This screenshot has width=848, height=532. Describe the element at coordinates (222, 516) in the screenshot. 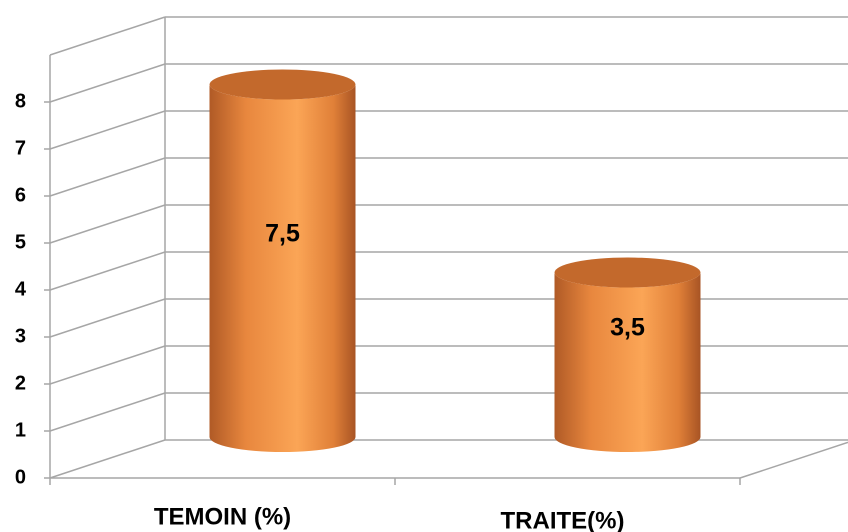

I see `x-tick-label: TEMOIN (%)` at that location.